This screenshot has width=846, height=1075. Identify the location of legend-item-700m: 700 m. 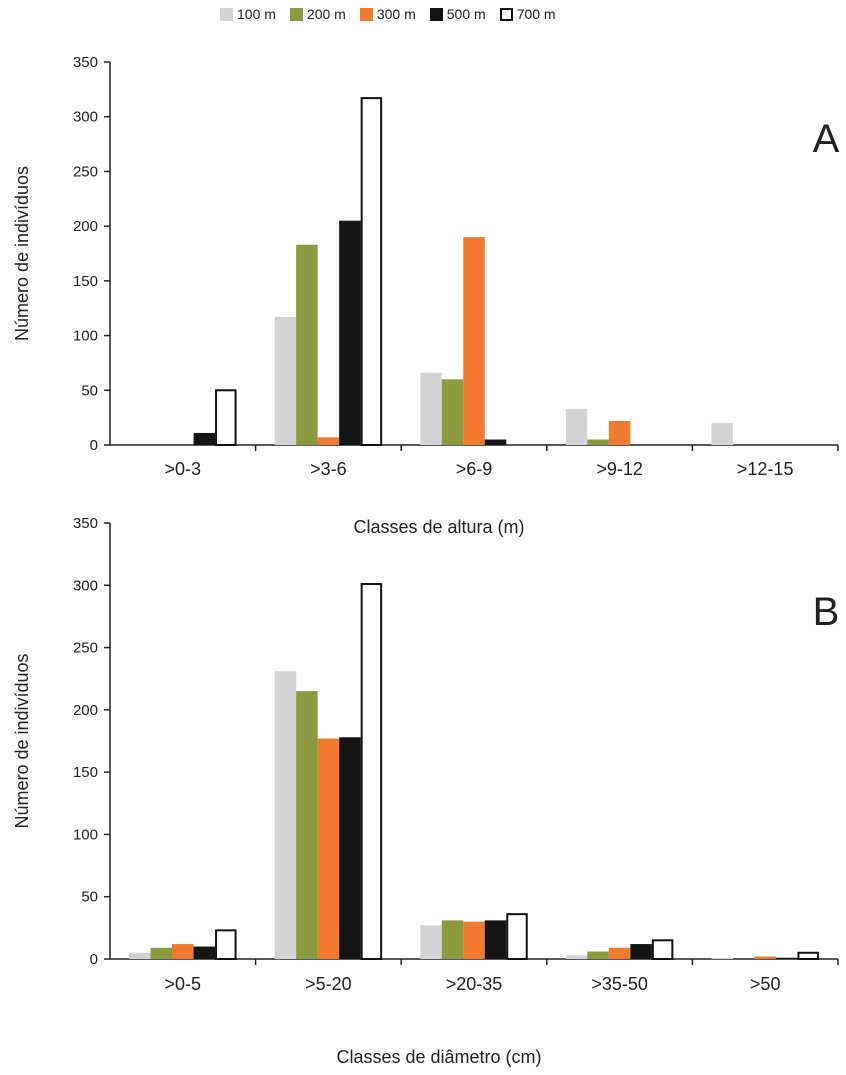
(527, 14).